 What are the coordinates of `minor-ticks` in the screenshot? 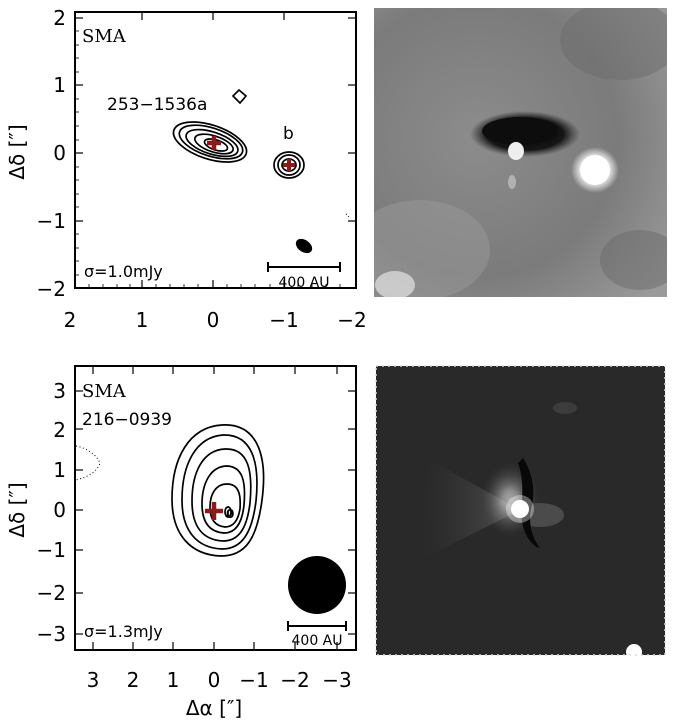 It's located at (208, 159).